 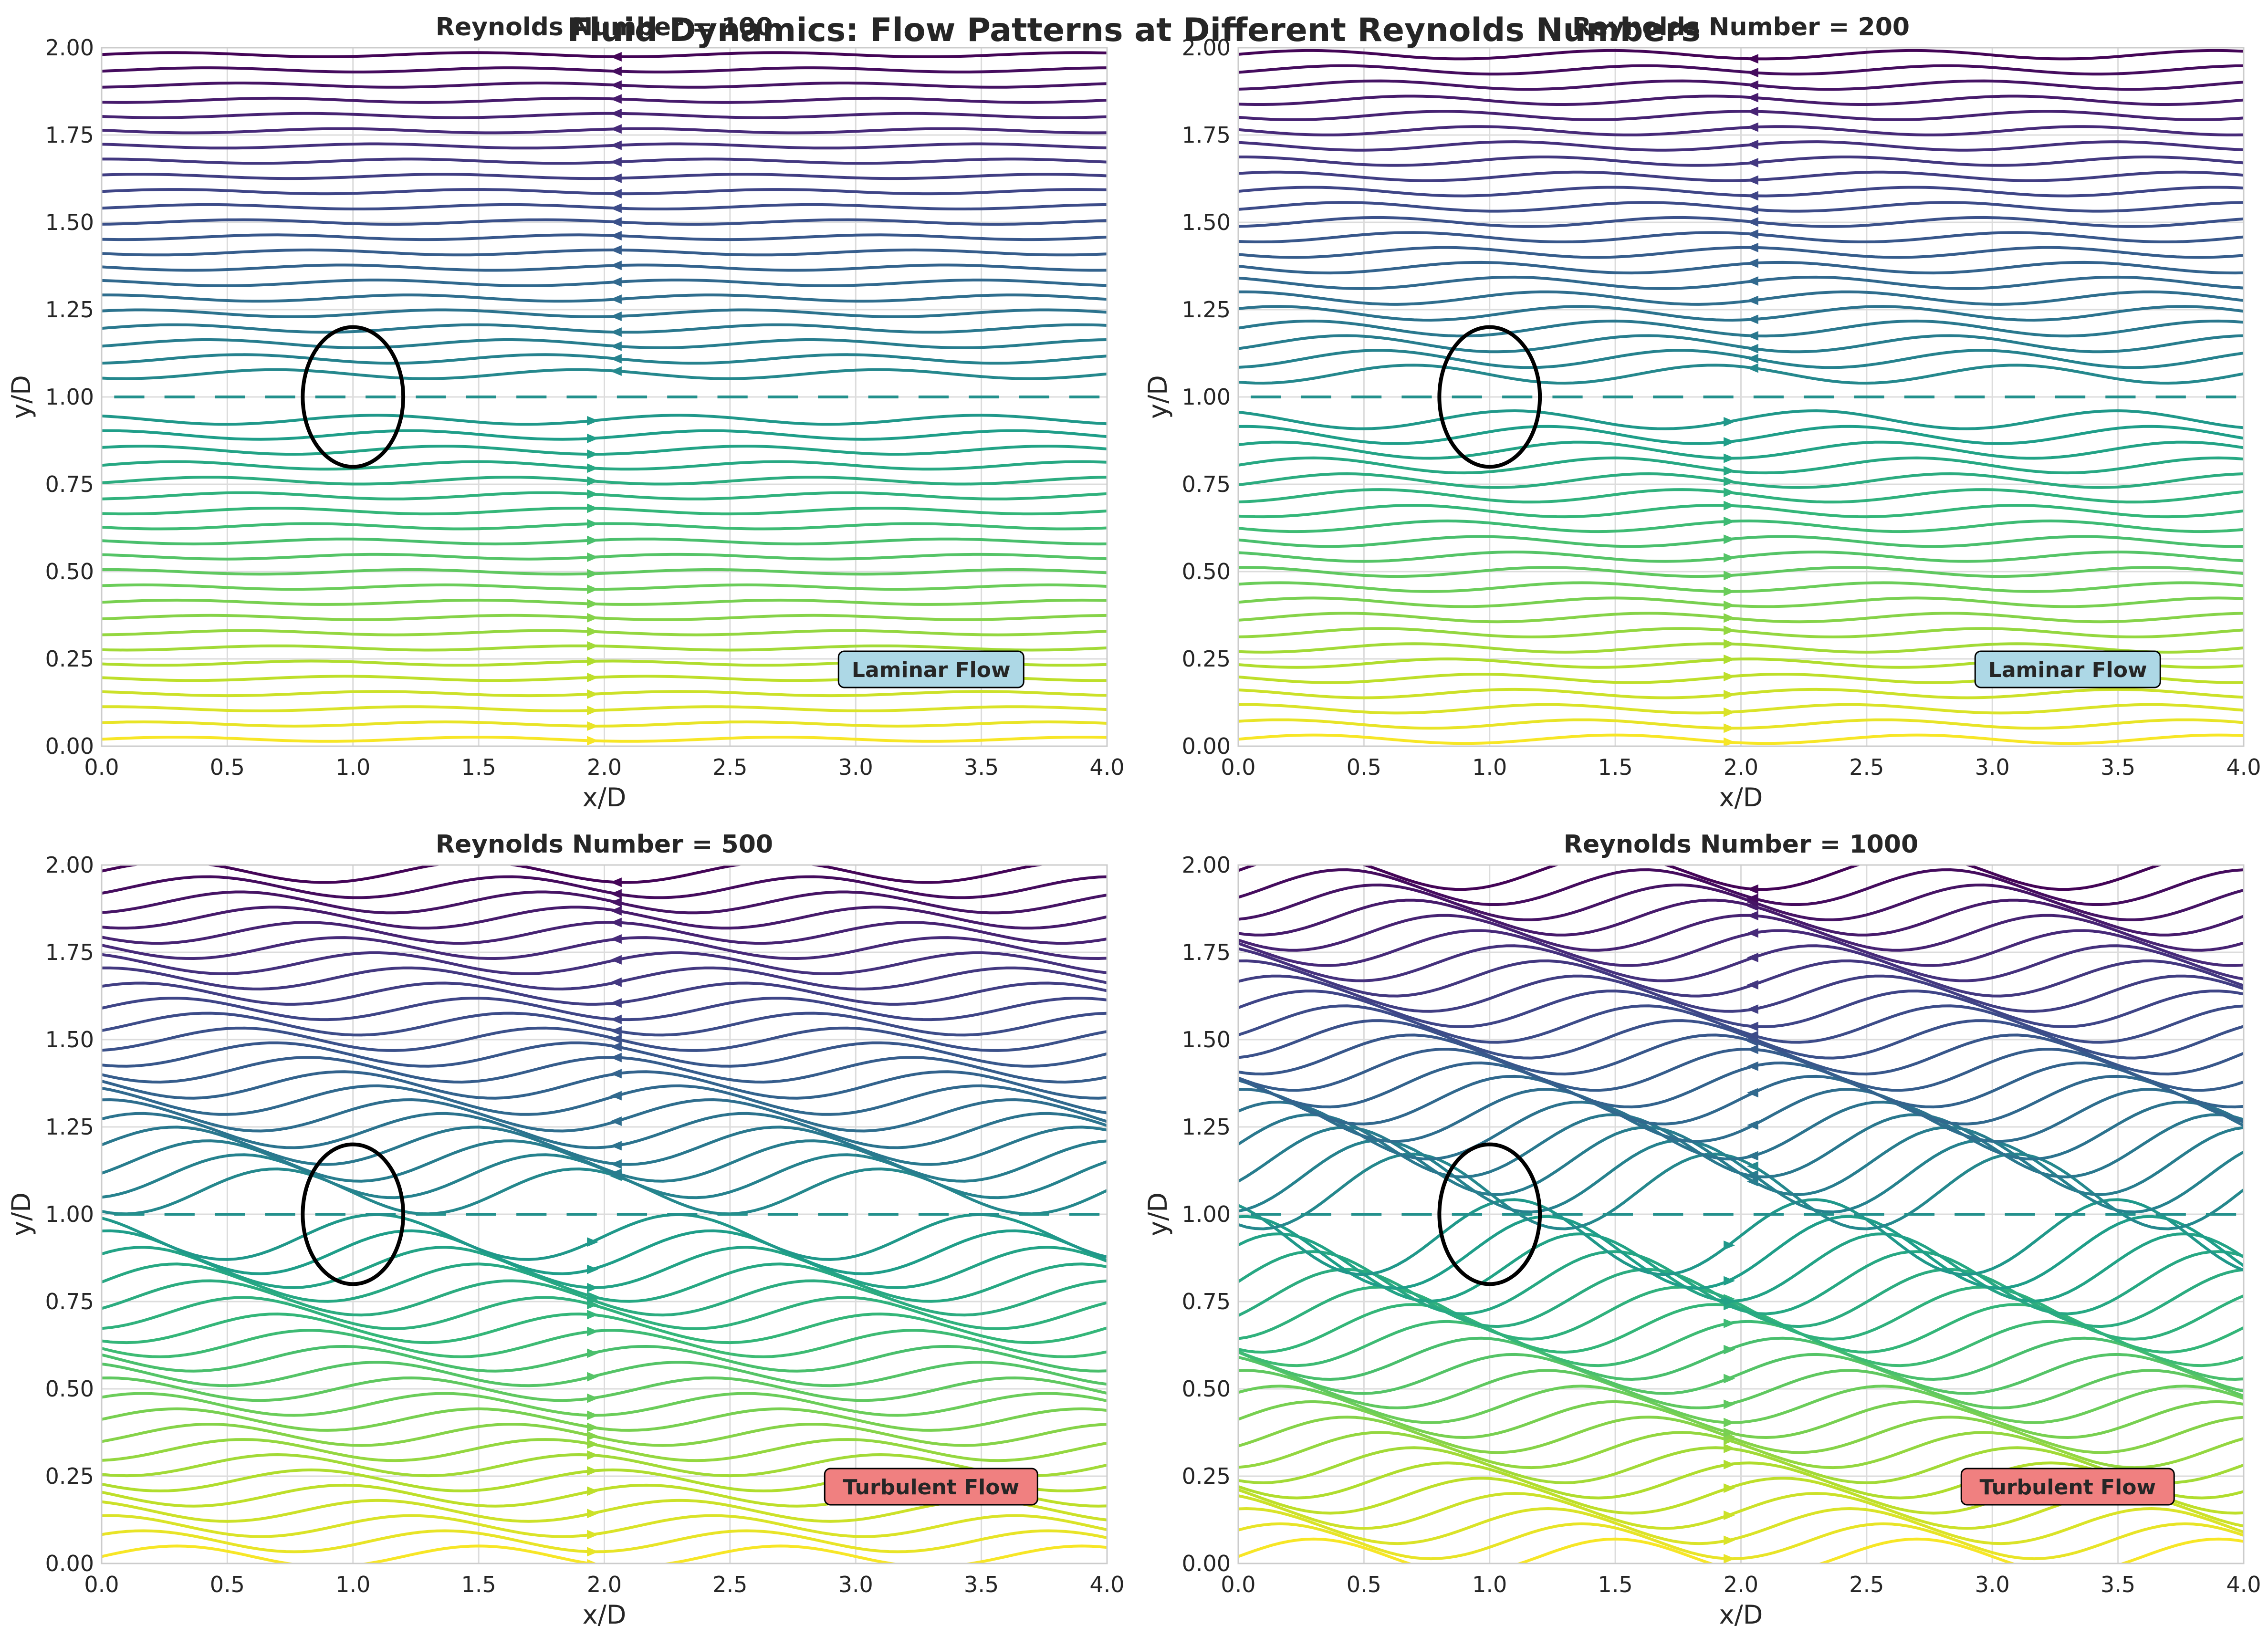 What do you see at coordinates (354, 1214) in the screenshot?
I see `cylinder` at bounding box center [354, 1214].